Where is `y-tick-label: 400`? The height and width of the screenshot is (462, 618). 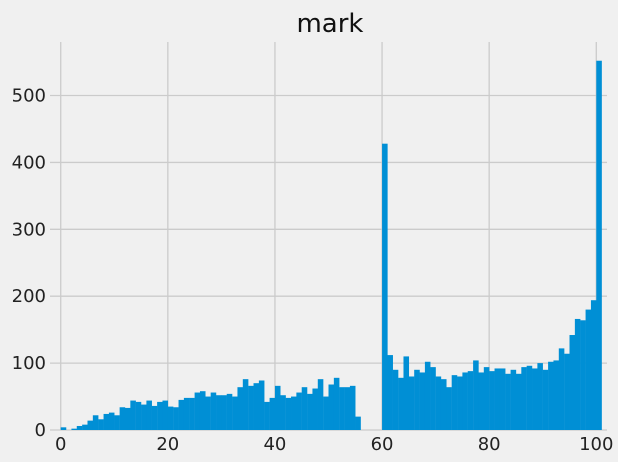 y-tick-label: 400 is located at coordinates (29, 162).